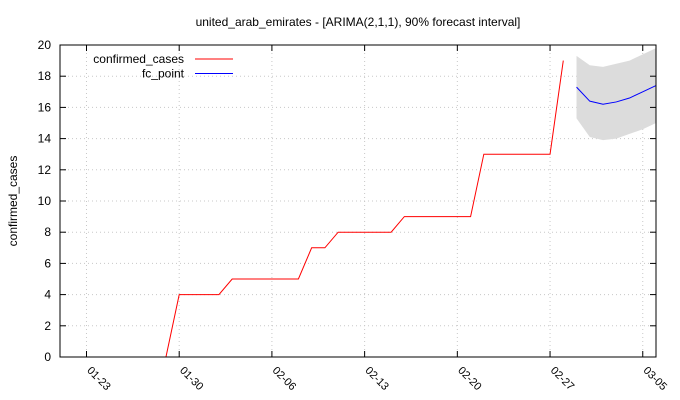 The image size is (680, 400). Describe the element at coordinates (45, 170) in the screenshot. I see `y-tick-label: 12` at that location.